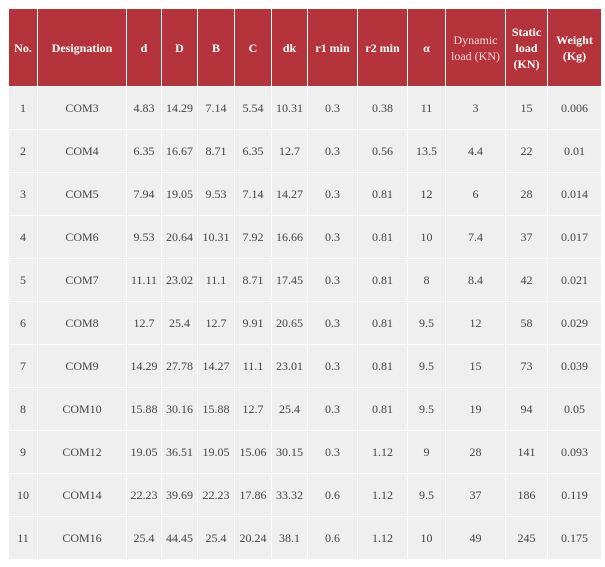 Image resolution: width=605 pixels, height=567 pixels. What do you see at coordinates (382, 151) in the screenshot?
I see `table-cell: 0.56` at bounding box center [382, 151].